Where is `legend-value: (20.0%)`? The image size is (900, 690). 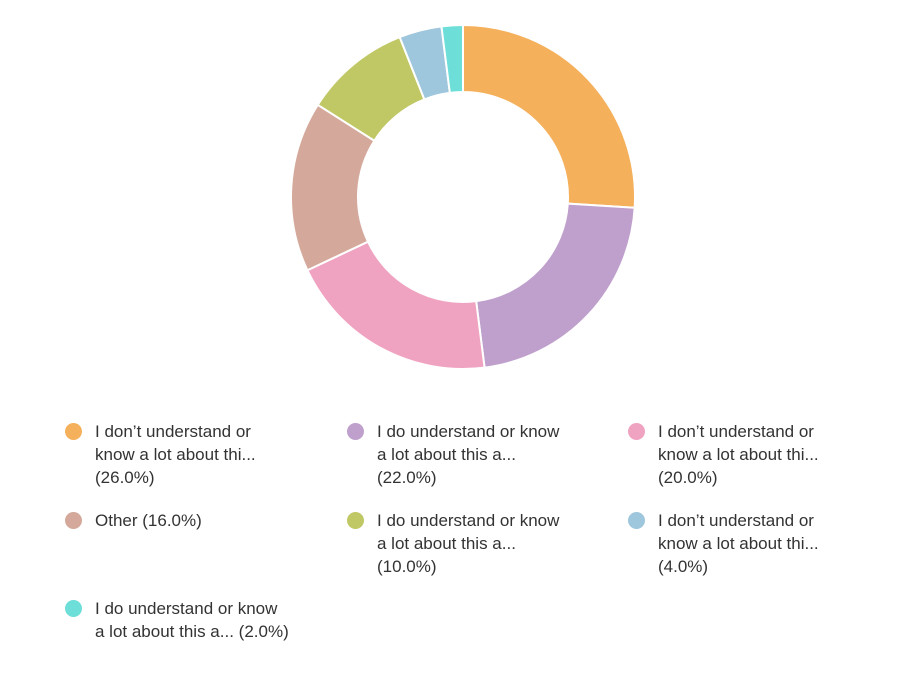
legend-value: (20.0%) is located at coordinates (688, 477).